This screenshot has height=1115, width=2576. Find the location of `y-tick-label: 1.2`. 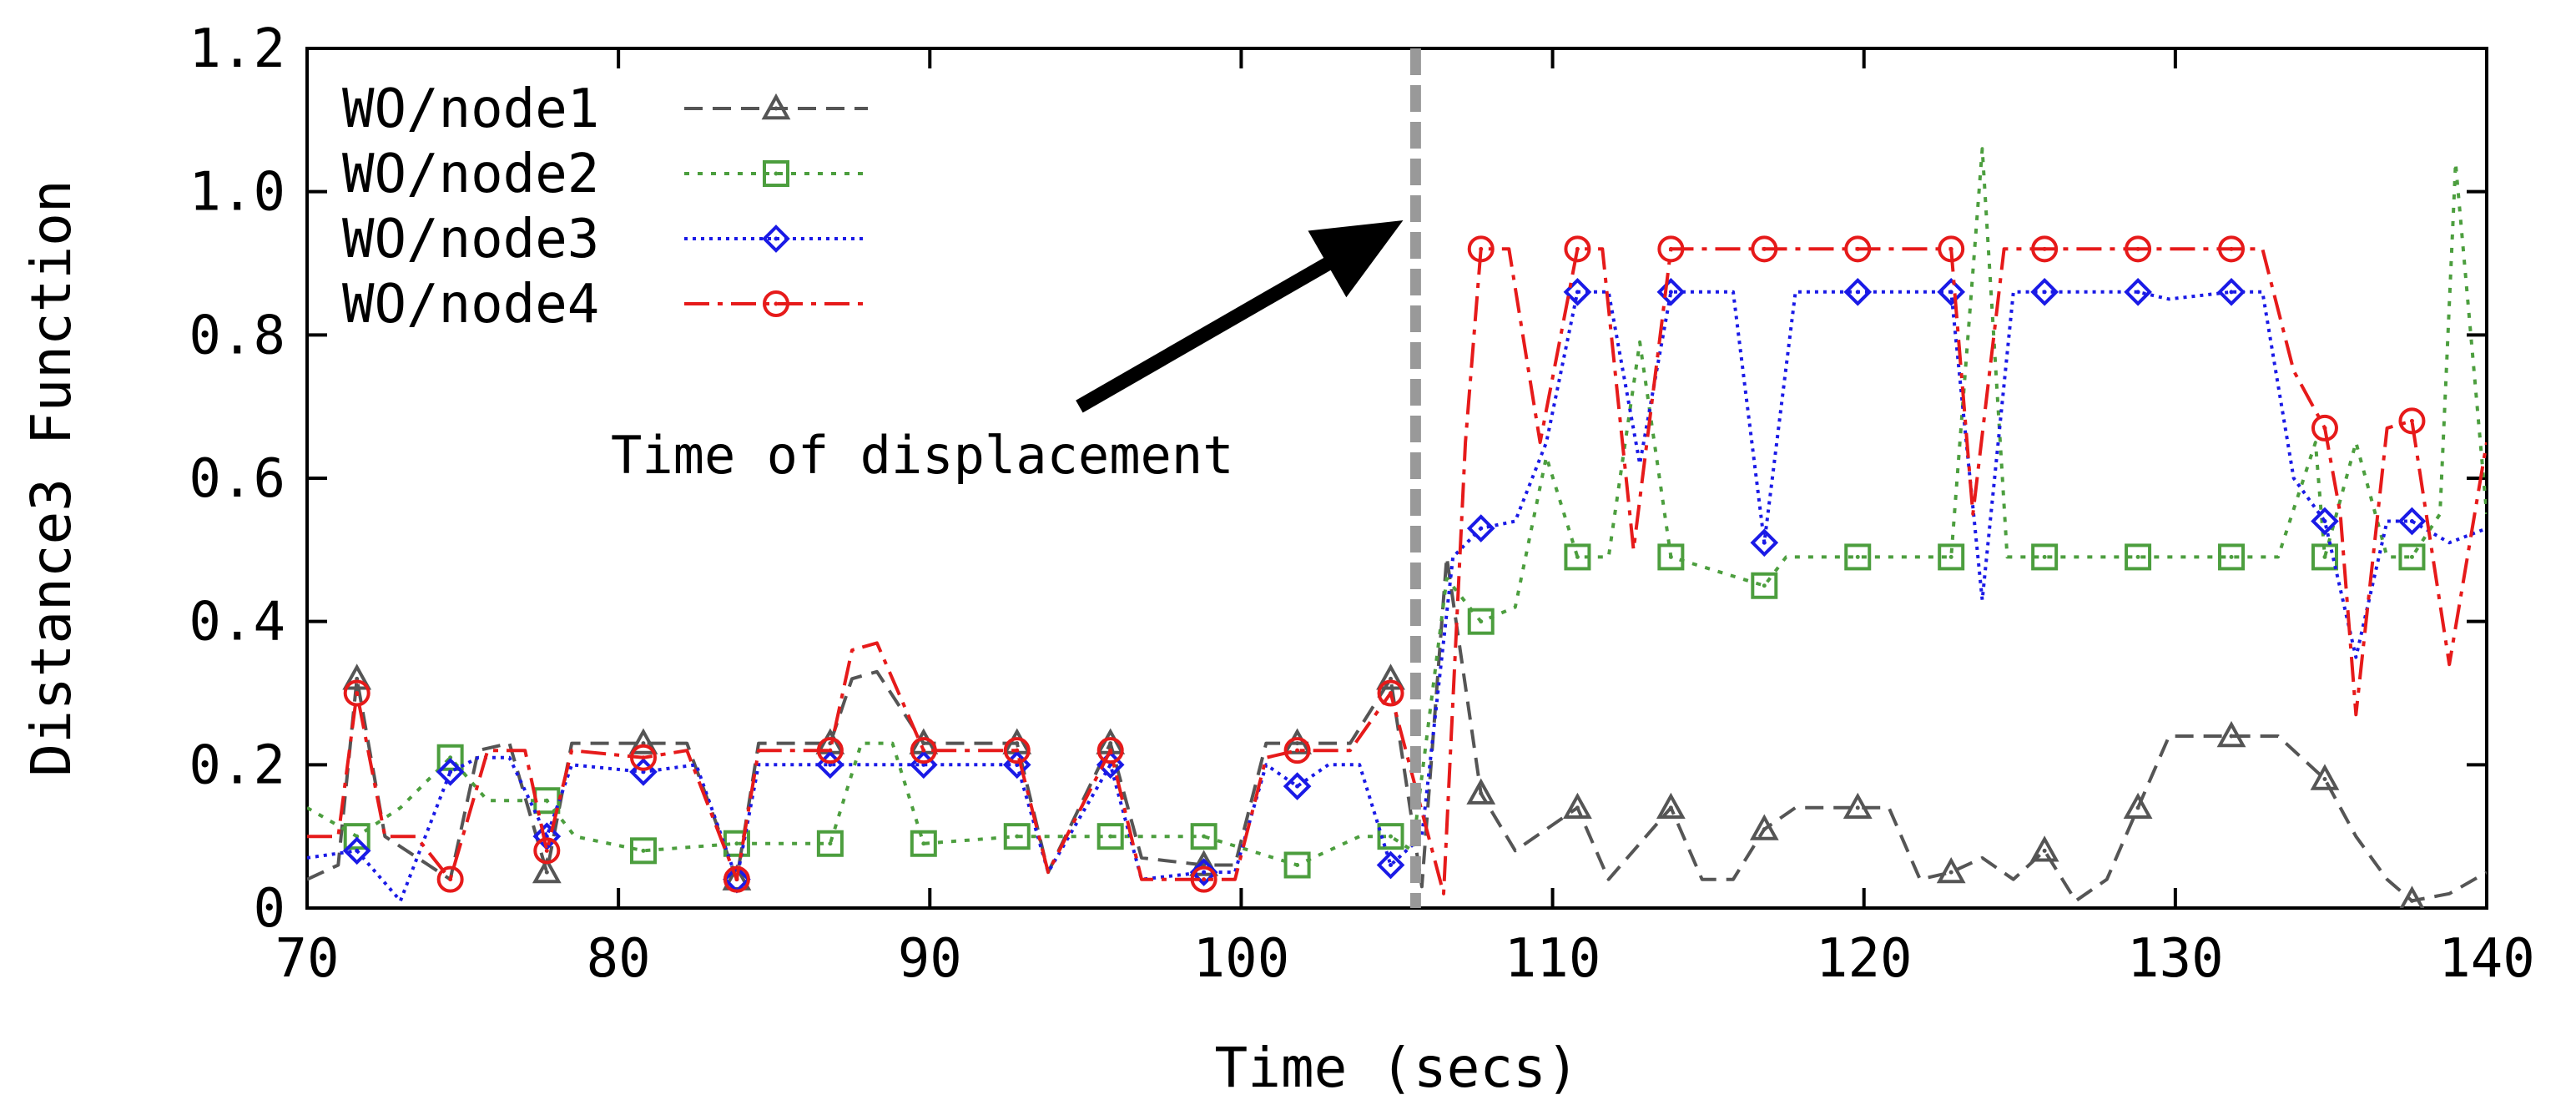

y-tick-label: 1.2 is located at coordinates (237, 49).